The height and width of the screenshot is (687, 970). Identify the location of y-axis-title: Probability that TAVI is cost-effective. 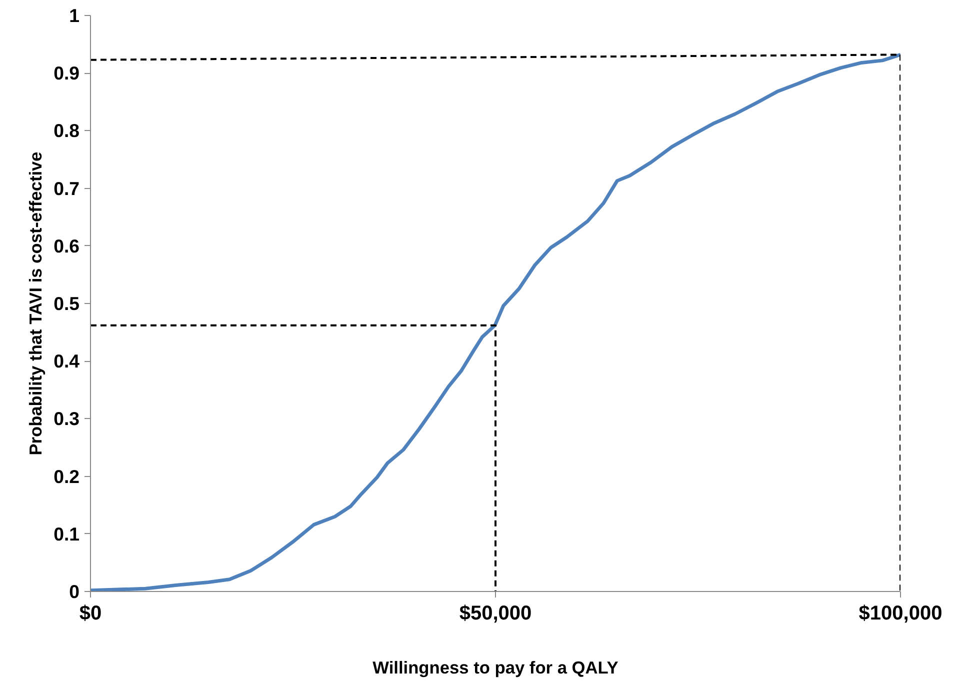
(36, 303).